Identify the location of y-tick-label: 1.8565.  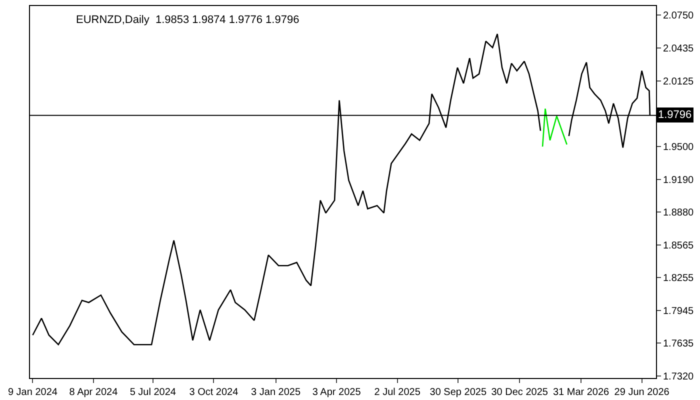
(678, 246).